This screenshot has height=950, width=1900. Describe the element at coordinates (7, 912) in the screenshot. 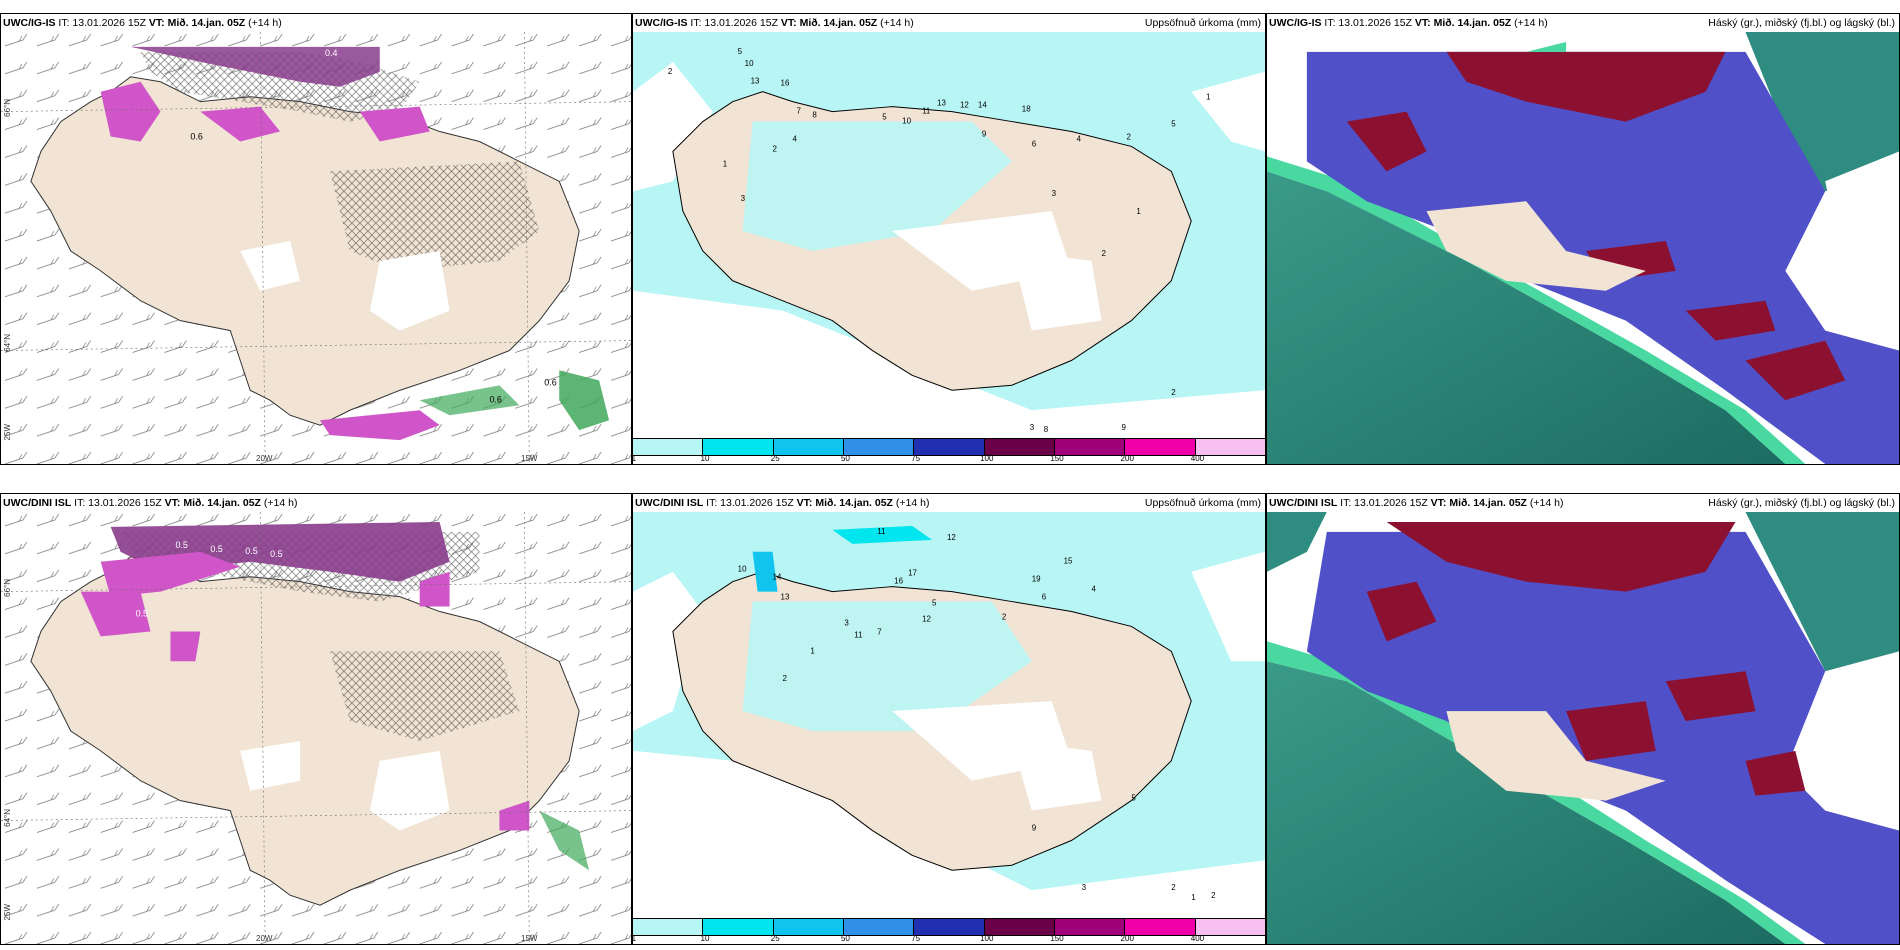

I see `lon-label: 25W` at that location.